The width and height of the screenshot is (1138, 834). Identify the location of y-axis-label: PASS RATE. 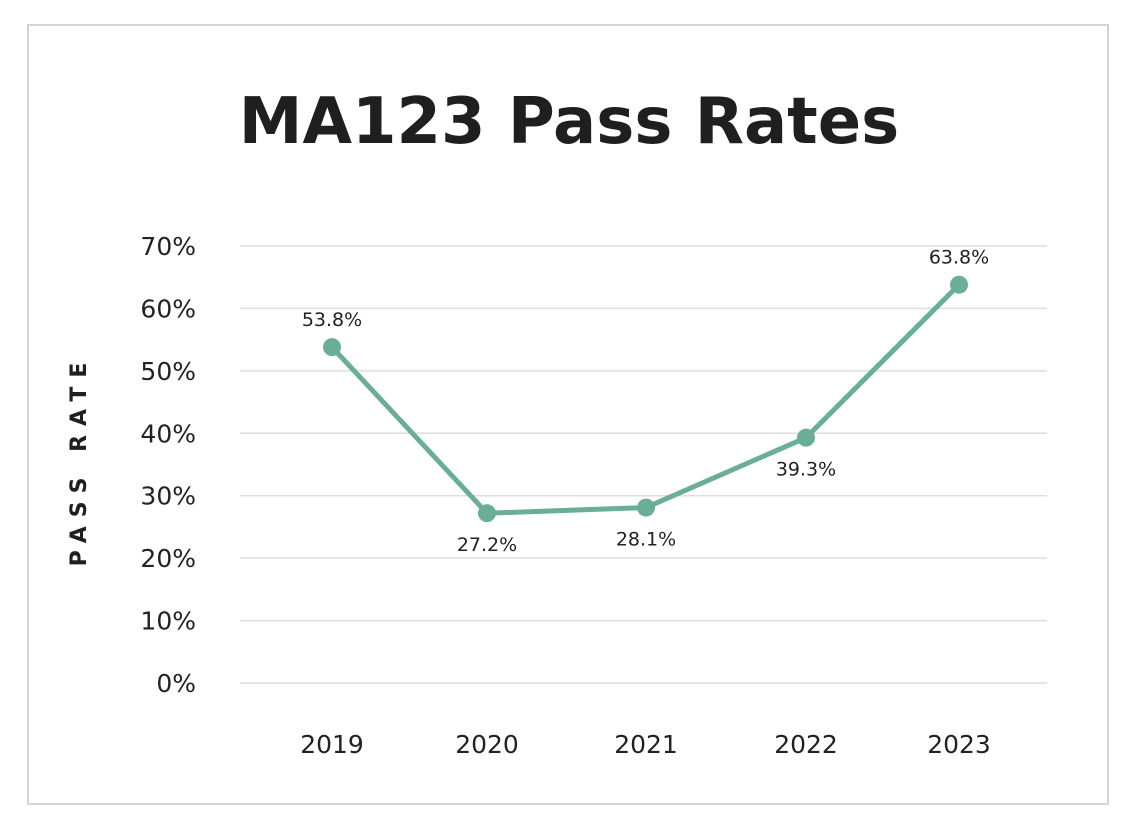
(79, 460).